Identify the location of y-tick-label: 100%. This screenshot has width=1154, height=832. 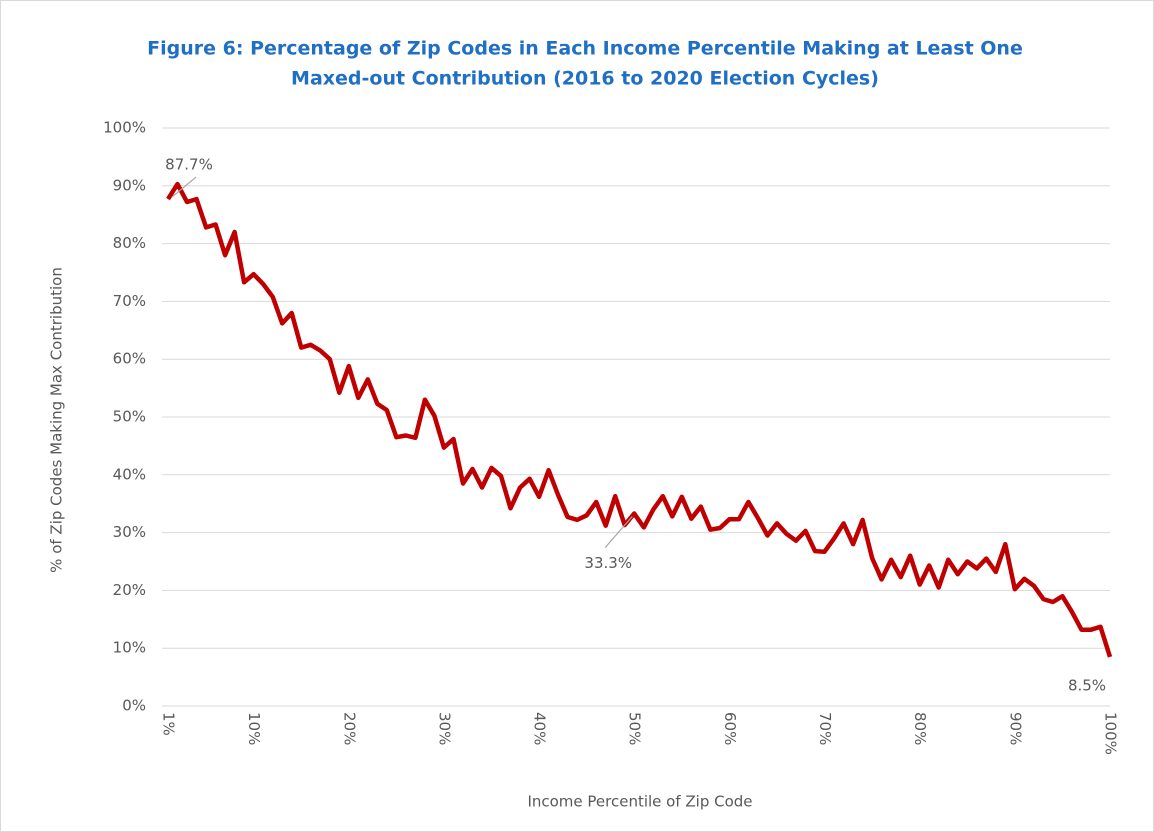
(124, 128).